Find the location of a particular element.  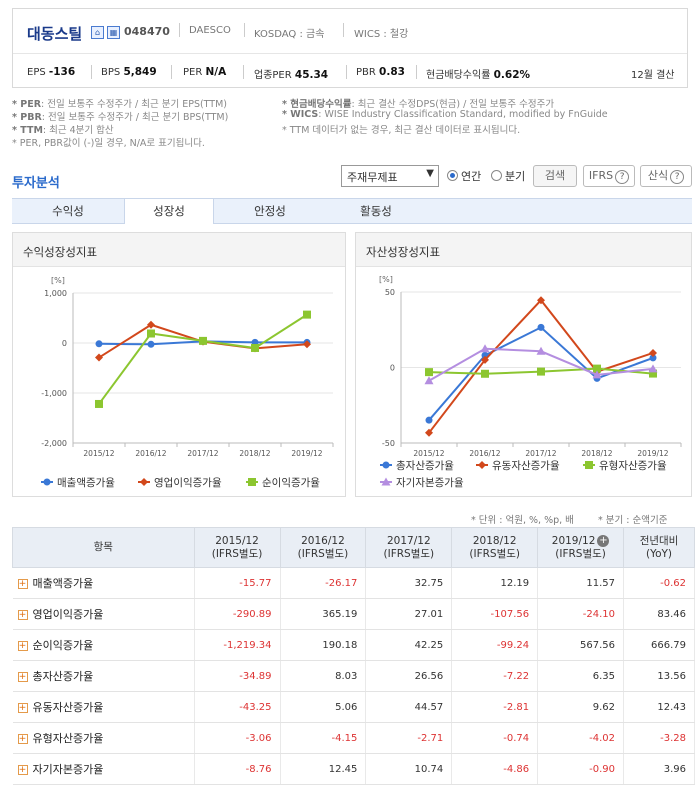

series-line is located at coordinates (541, 366).